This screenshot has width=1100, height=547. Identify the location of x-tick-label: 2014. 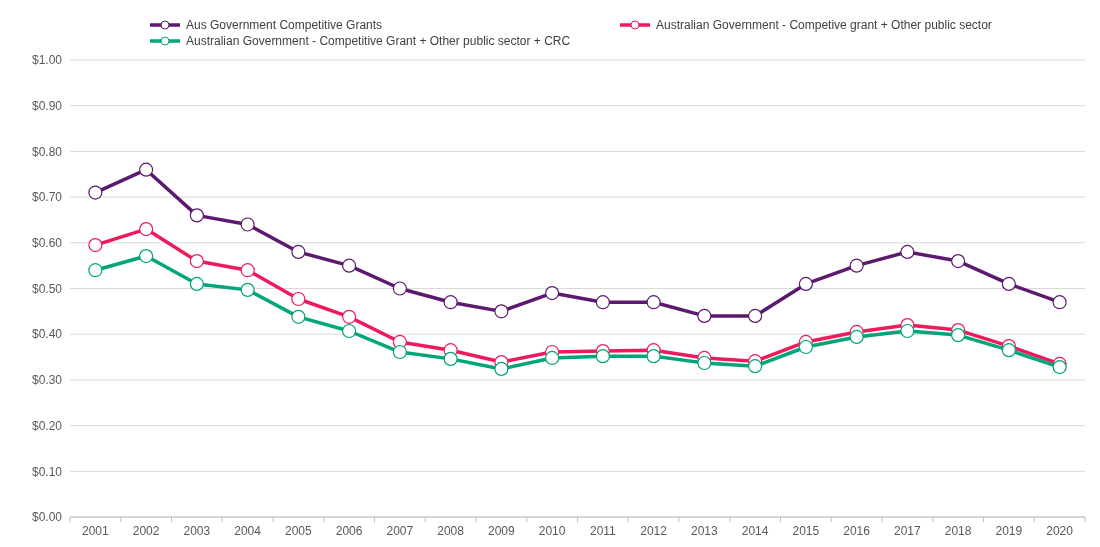
(755, 531).